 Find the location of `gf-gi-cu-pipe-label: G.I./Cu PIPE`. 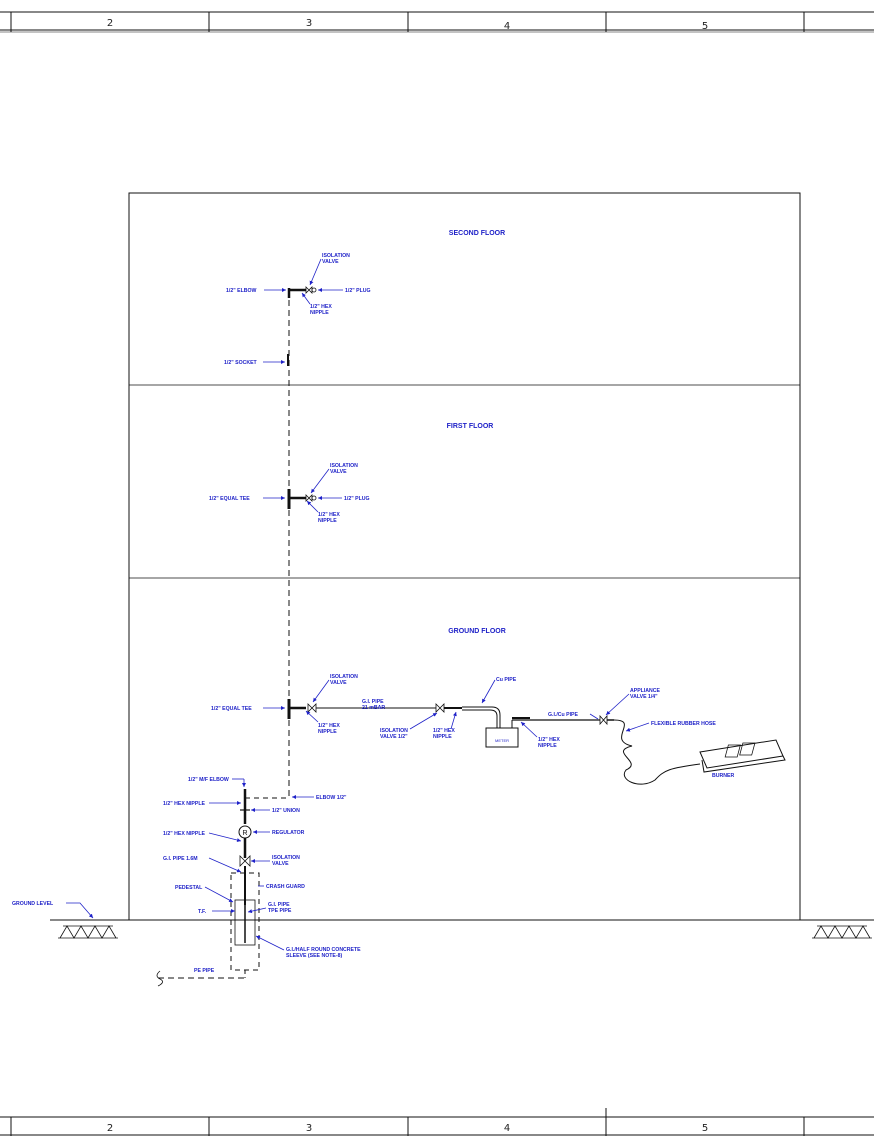

gf-gi-cu-pipe-label: G.I./Cu PIPE is located at coordinates (563, 715).